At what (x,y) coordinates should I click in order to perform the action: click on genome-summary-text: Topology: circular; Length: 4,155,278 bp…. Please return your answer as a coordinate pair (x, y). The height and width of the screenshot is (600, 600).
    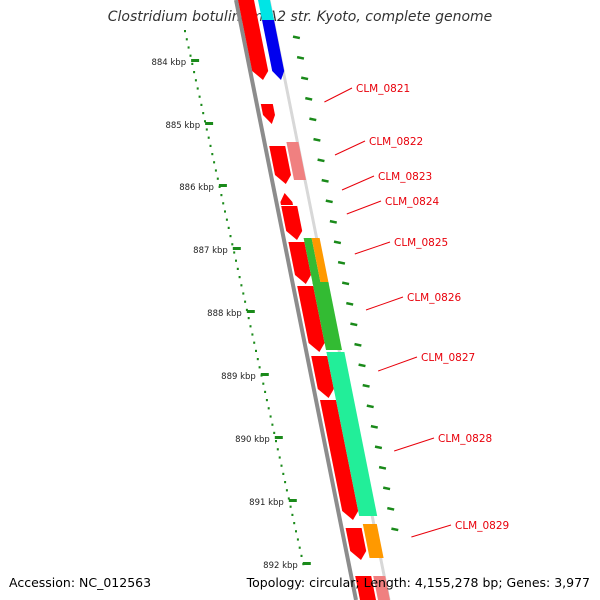
    Looking at the image, I should click on (418, 582).